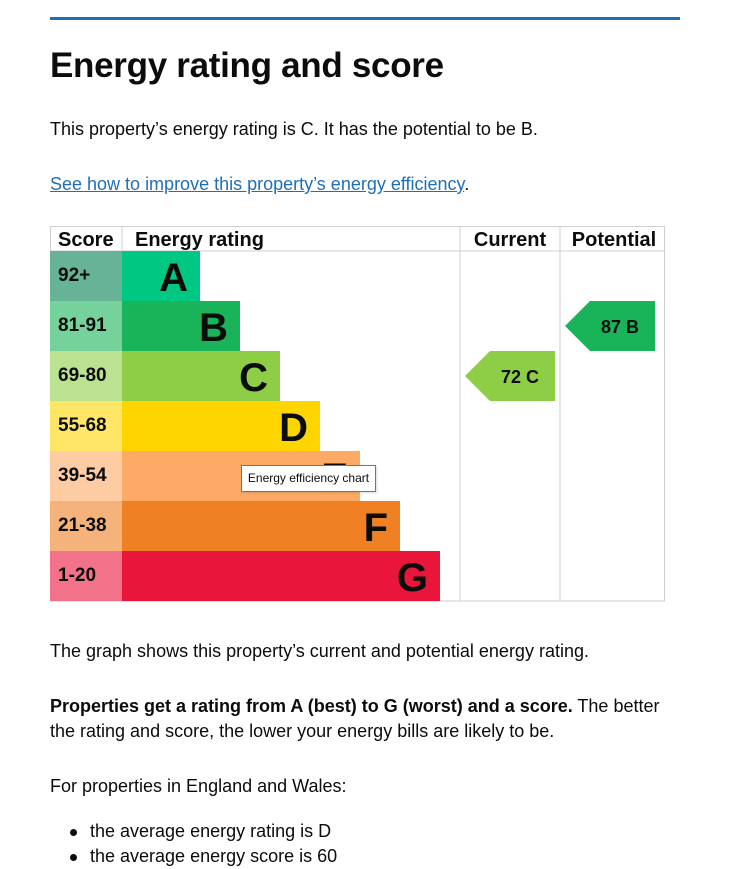 The width and height of the screenshot is (730, 869). Describe the element at coordinates (467, 184) in the screenshot. I see `improve-link-suffix: .` at that location.